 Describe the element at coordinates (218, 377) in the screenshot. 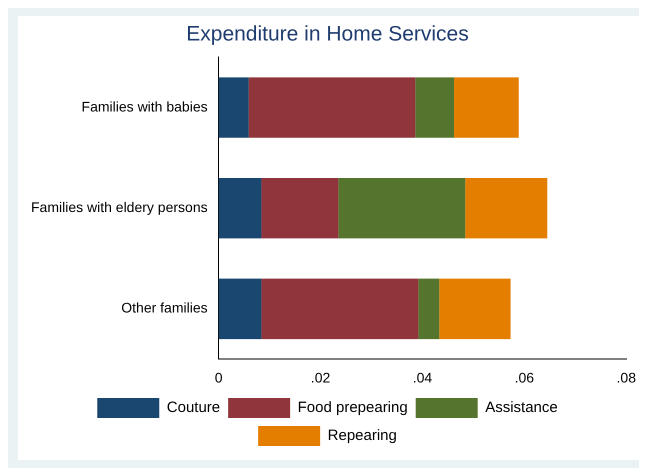

I see `x-tick-label: 0` at that location.